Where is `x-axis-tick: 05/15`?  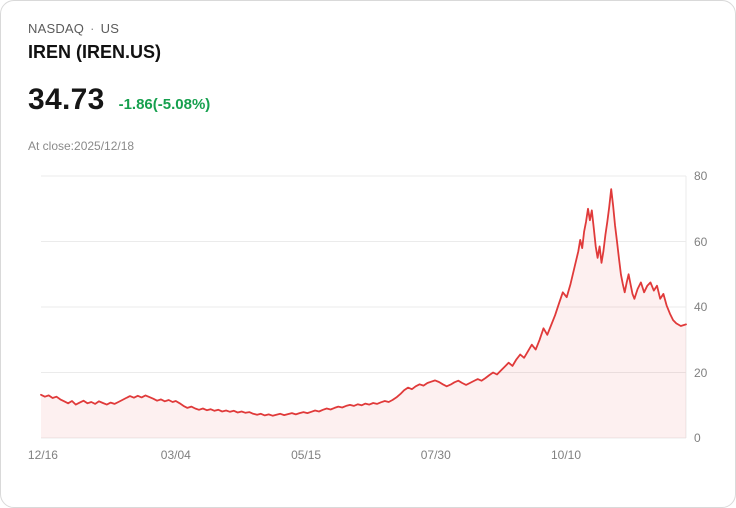 x-axis-tick: 05/15 is located at coordinates (306, 455).